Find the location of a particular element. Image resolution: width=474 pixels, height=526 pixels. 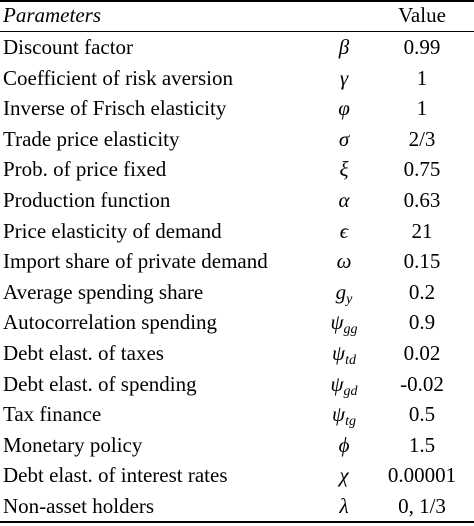

table-row: Non-asset holders λ 0, 1/3 is located at coordinates (237, 506).